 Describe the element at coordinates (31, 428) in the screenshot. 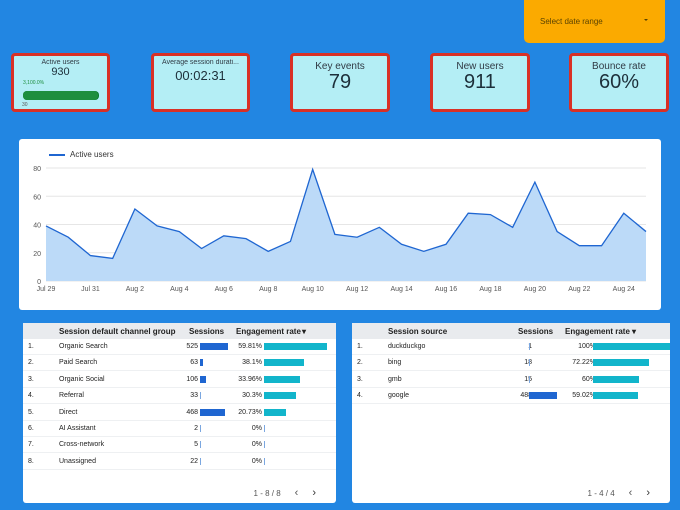

I see `row-index: 6.` at that location.